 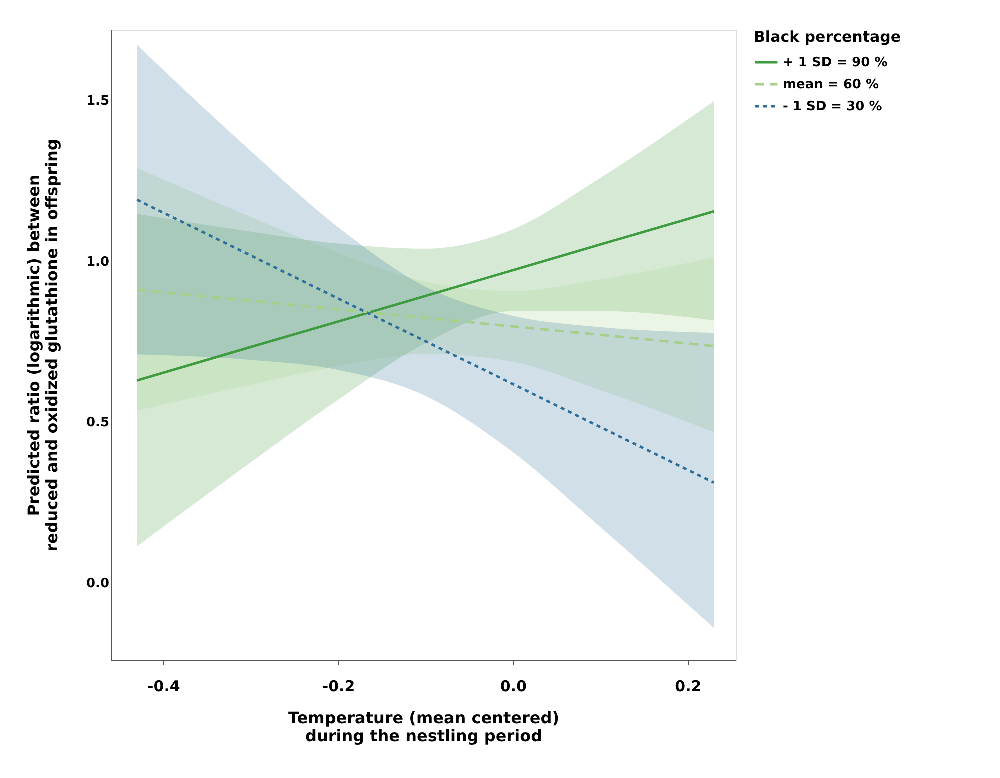 I want to click on legend-label: - 1 SD = 30 %, so click(x=832, y=107).